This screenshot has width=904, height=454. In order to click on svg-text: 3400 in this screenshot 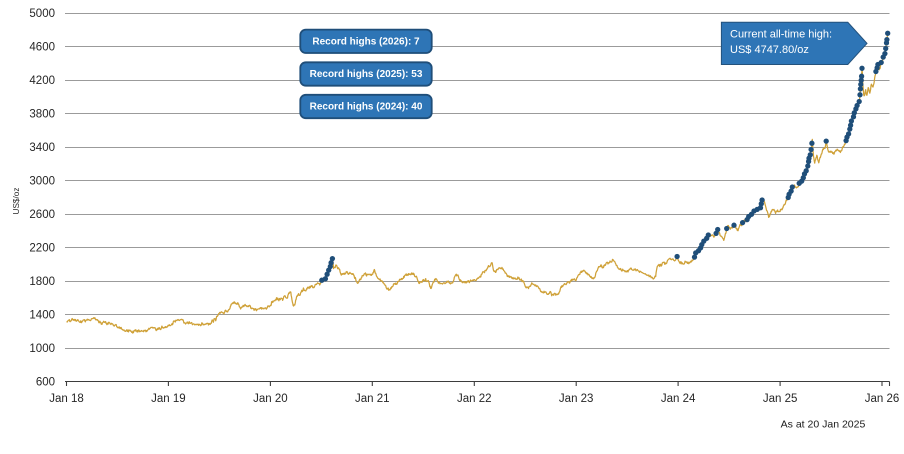, I will do `click(42, 148)`.